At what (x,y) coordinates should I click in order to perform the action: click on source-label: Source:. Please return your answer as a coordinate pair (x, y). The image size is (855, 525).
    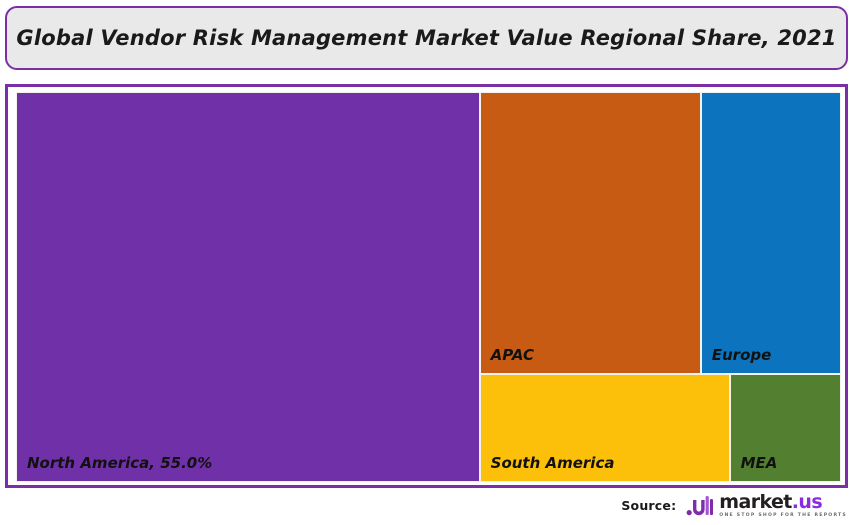
    Looking at the image, I should click on (649, 506).